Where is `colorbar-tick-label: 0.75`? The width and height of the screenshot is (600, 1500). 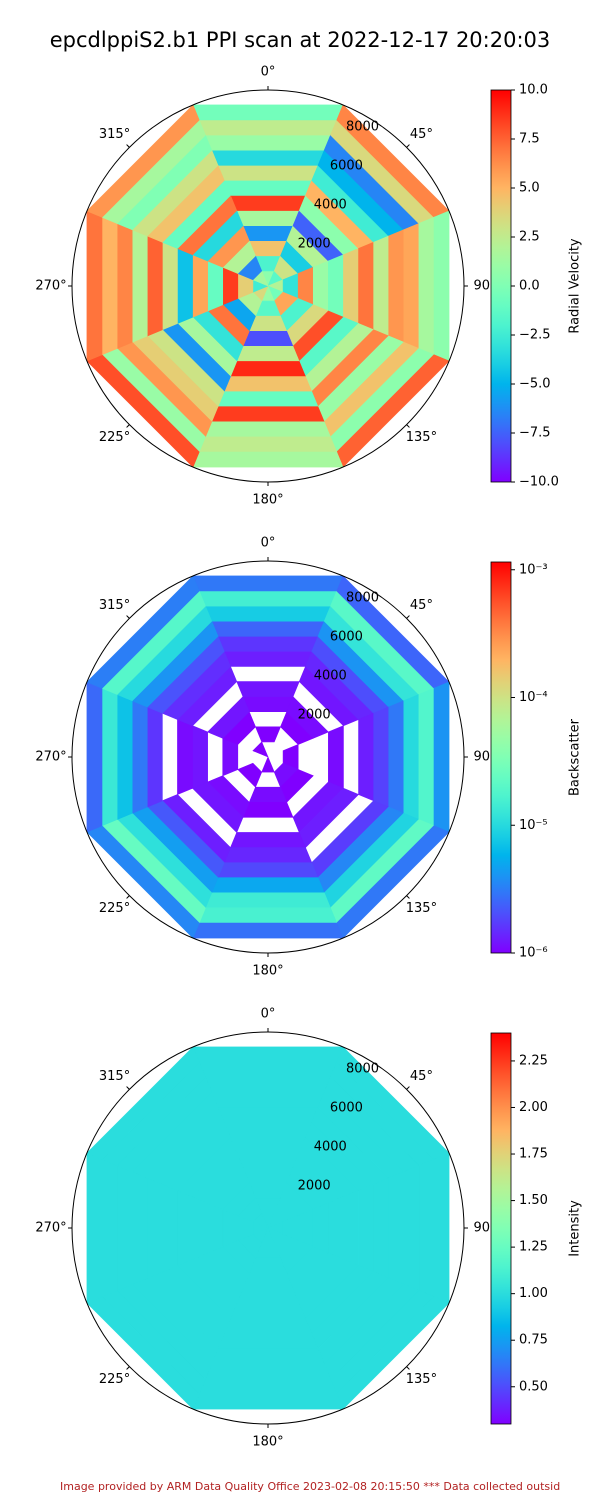 colorbar-tick-label: 0.75 is located at coordinates (533, 1340).